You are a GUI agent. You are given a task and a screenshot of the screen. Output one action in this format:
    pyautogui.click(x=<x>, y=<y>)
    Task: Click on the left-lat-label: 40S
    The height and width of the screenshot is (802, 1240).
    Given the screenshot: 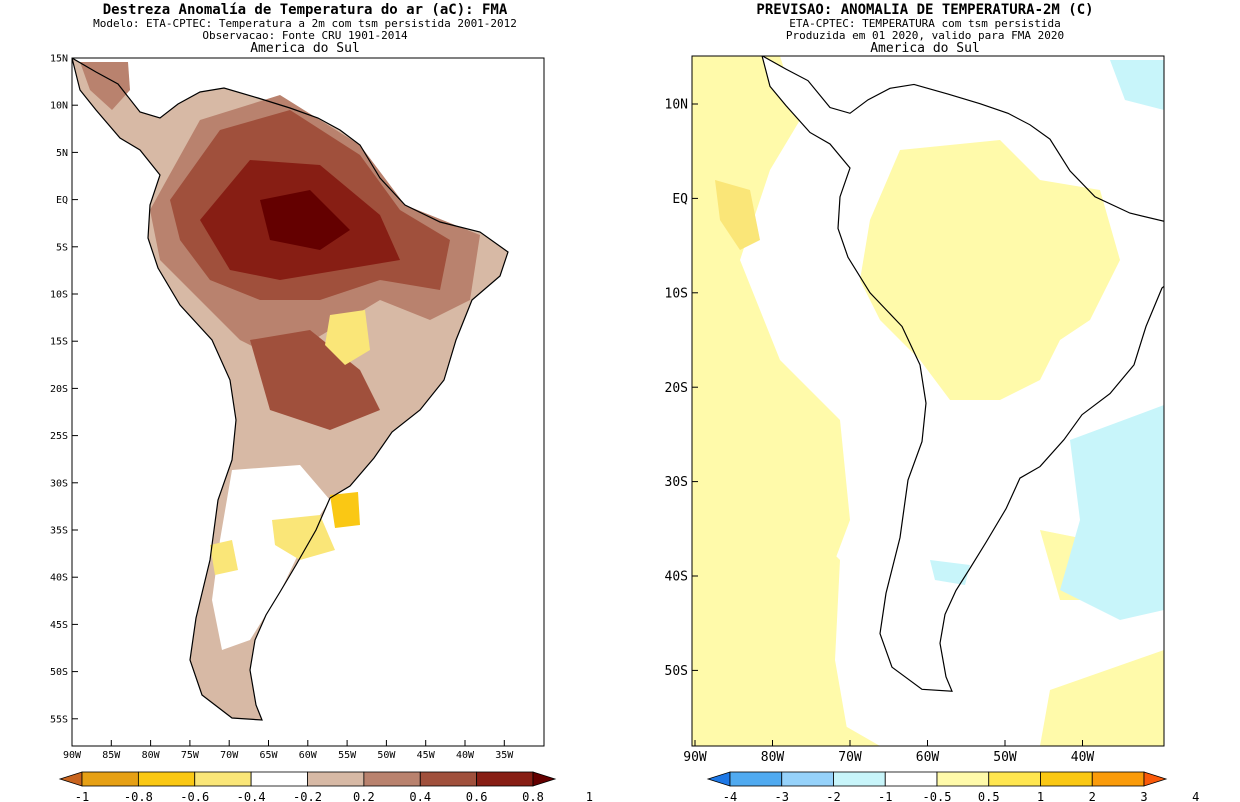 What is the action you would take?
    pyautogui.click(x=59, y=578)
    